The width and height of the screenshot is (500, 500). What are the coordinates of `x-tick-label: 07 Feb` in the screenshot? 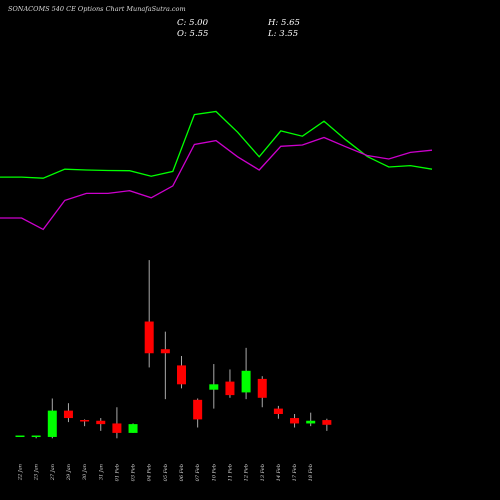 It's located at (198, 472).